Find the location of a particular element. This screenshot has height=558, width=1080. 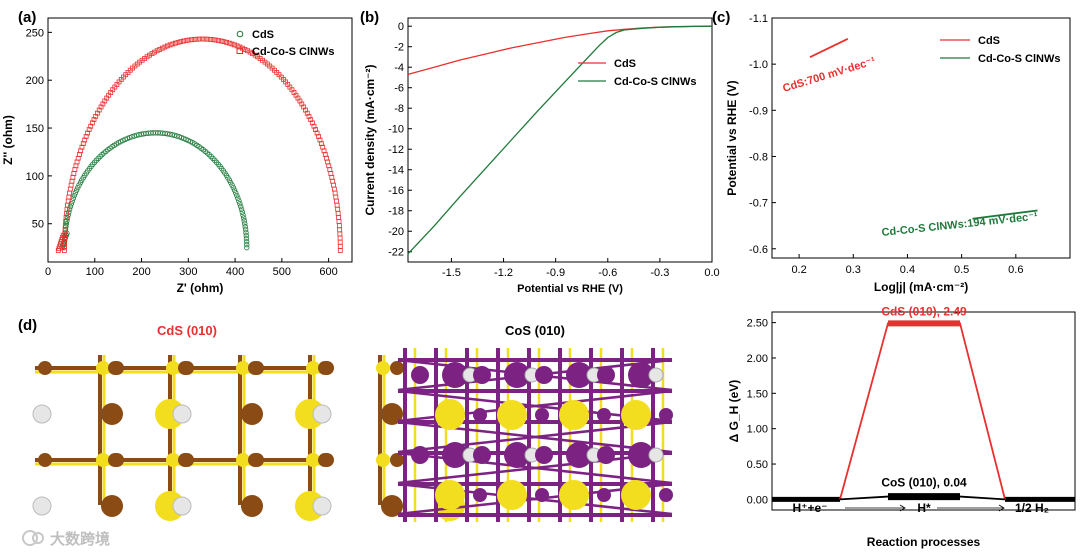

y-tick-label-b: -22 is located at coordinates (396, 253).